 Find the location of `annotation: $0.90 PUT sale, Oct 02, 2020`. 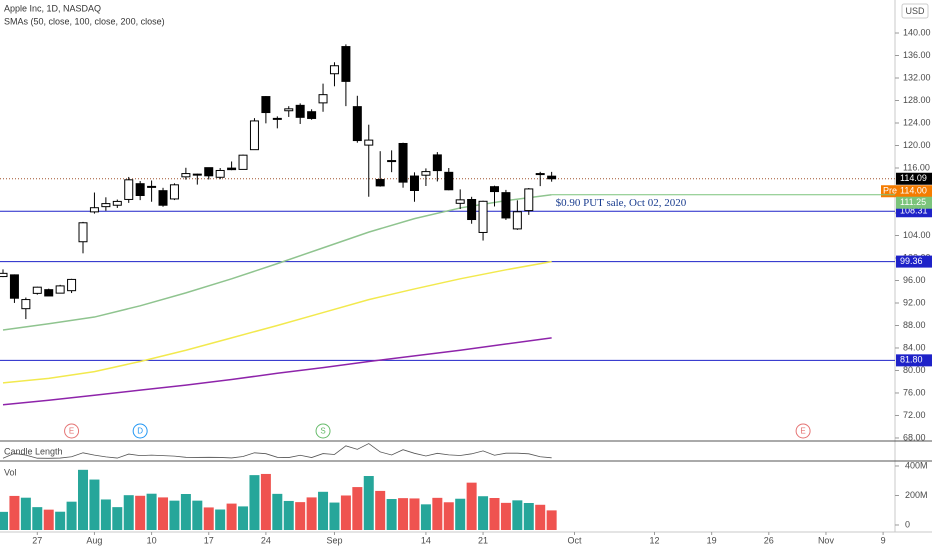

annotation: $0.90 PUT sale, Oct 02, 2020 is located at coordinates (621, 203).